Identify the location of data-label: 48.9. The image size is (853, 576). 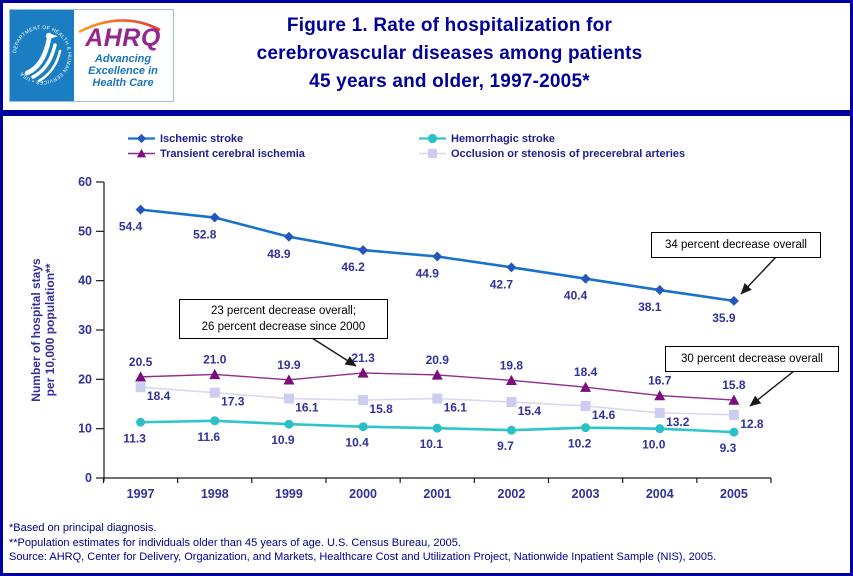
(279, 254).